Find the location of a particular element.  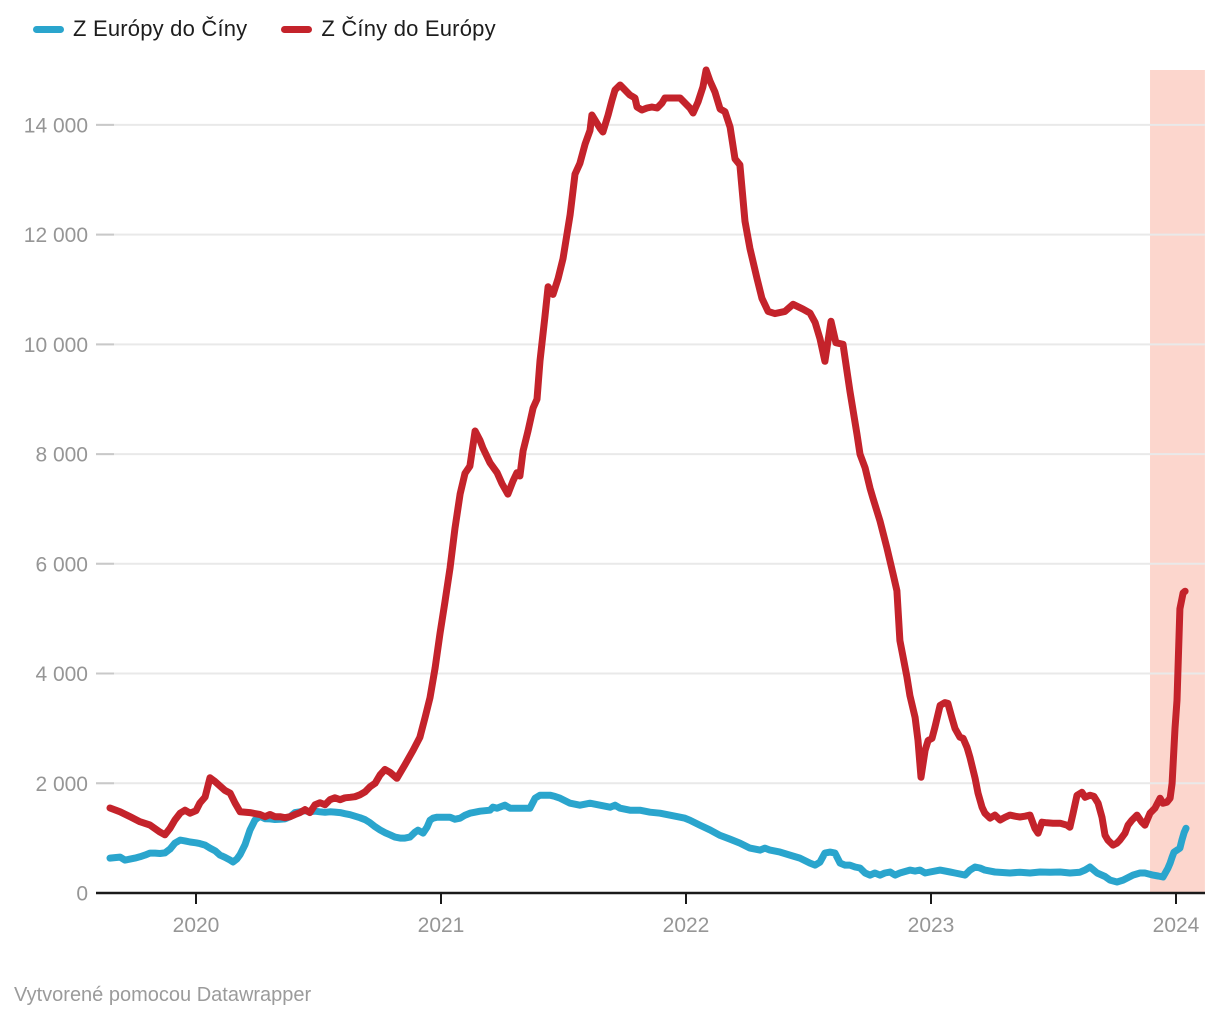

legend: Z Európy do Číny Z Číny do Európy is located at coordinates (264, 29).